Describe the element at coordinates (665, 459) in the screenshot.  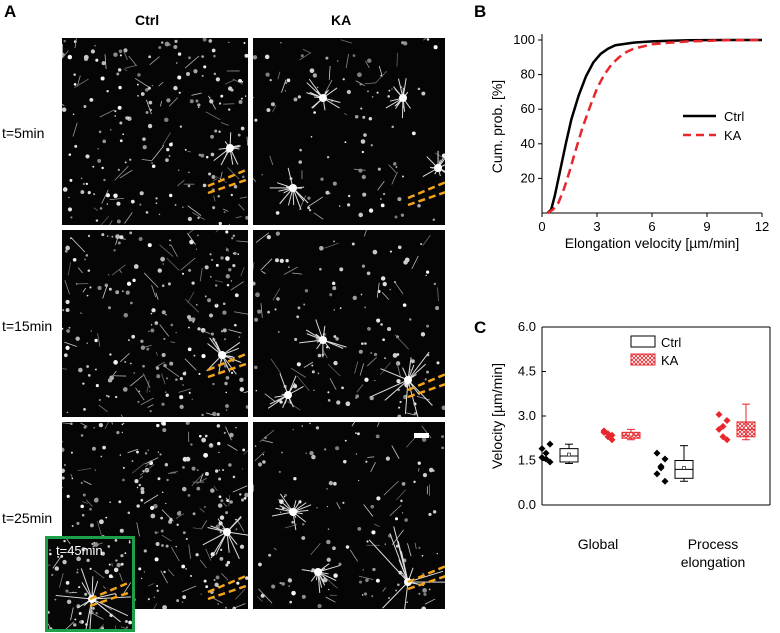
I see `data-point-ctrl` at that location.